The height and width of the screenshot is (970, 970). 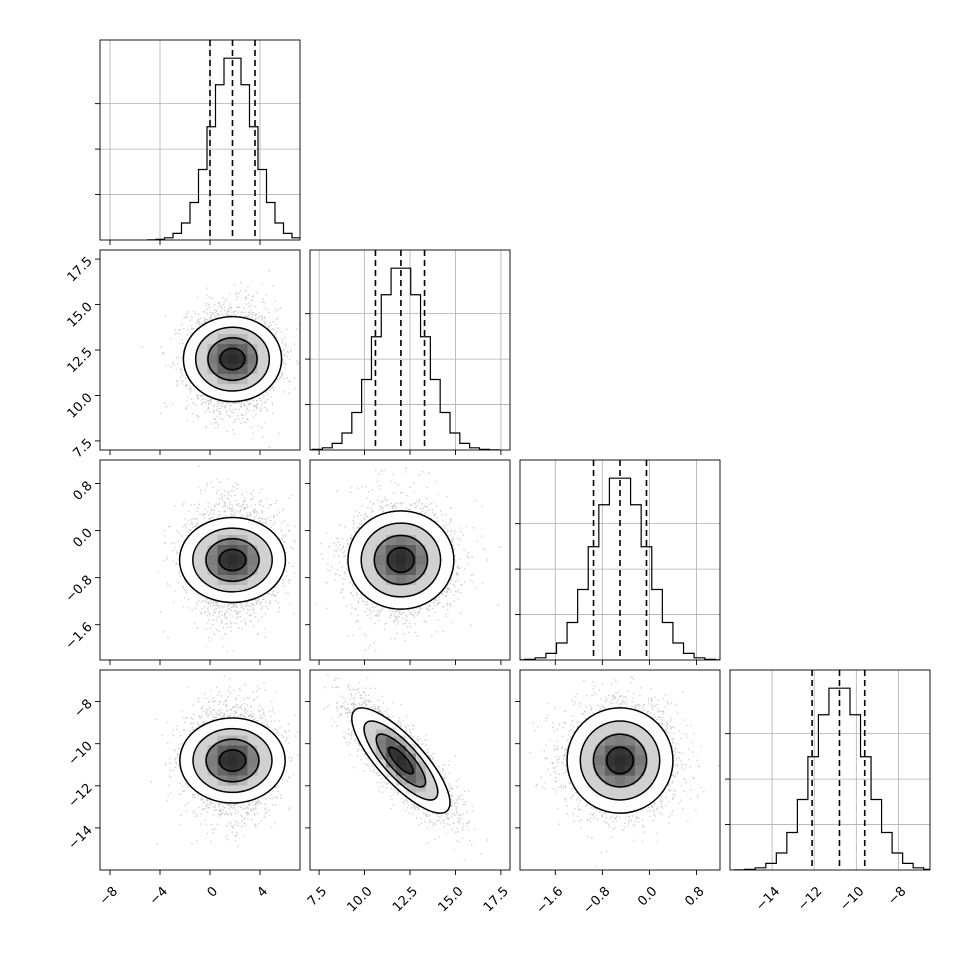 I want to click on density-cell, so click(x=232, y=379).